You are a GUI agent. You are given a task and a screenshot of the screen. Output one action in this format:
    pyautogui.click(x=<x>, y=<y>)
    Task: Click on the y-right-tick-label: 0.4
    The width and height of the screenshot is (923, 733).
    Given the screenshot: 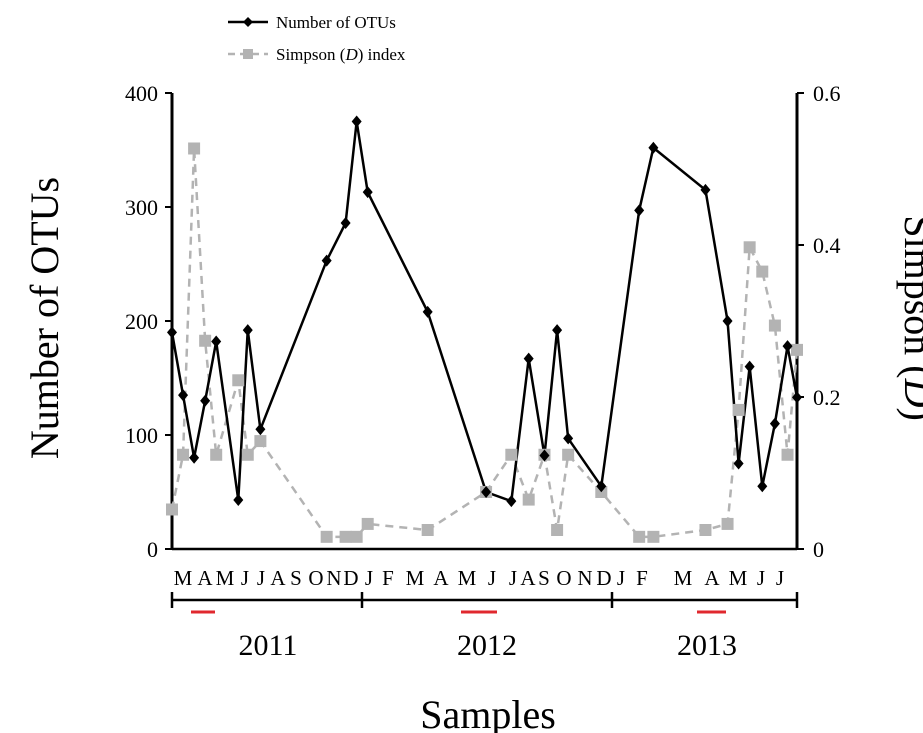 What is the action you would take?
    pyautogui.click(x=827, y=245)
    